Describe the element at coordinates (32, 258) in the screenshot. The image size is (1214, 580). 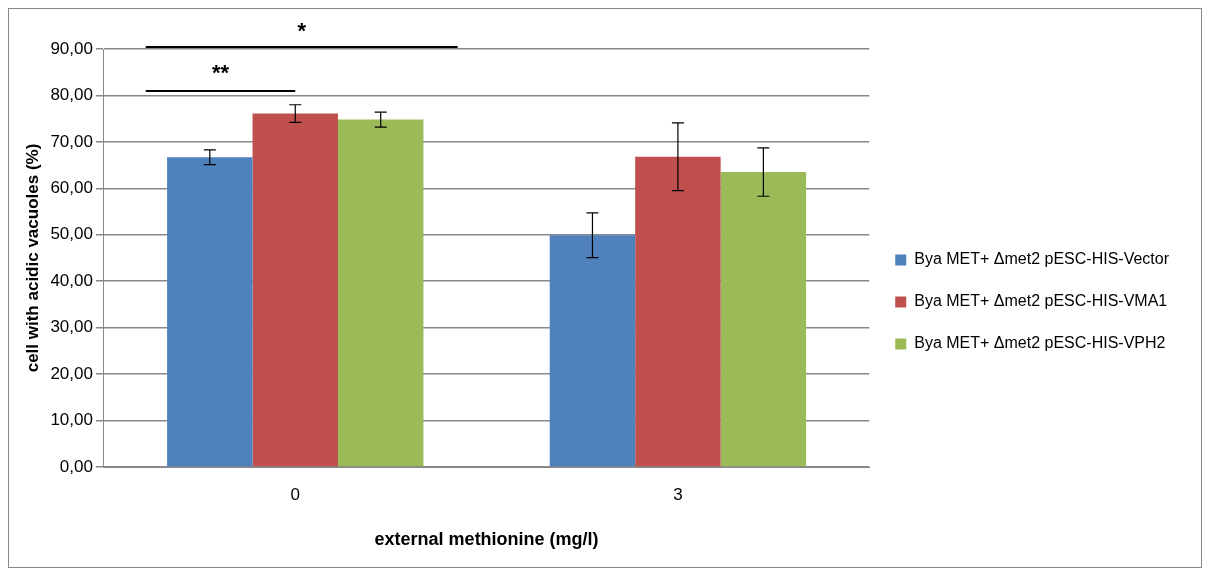
I see `y-axis-title: cell with acidic vacuoles (%)` at that location.